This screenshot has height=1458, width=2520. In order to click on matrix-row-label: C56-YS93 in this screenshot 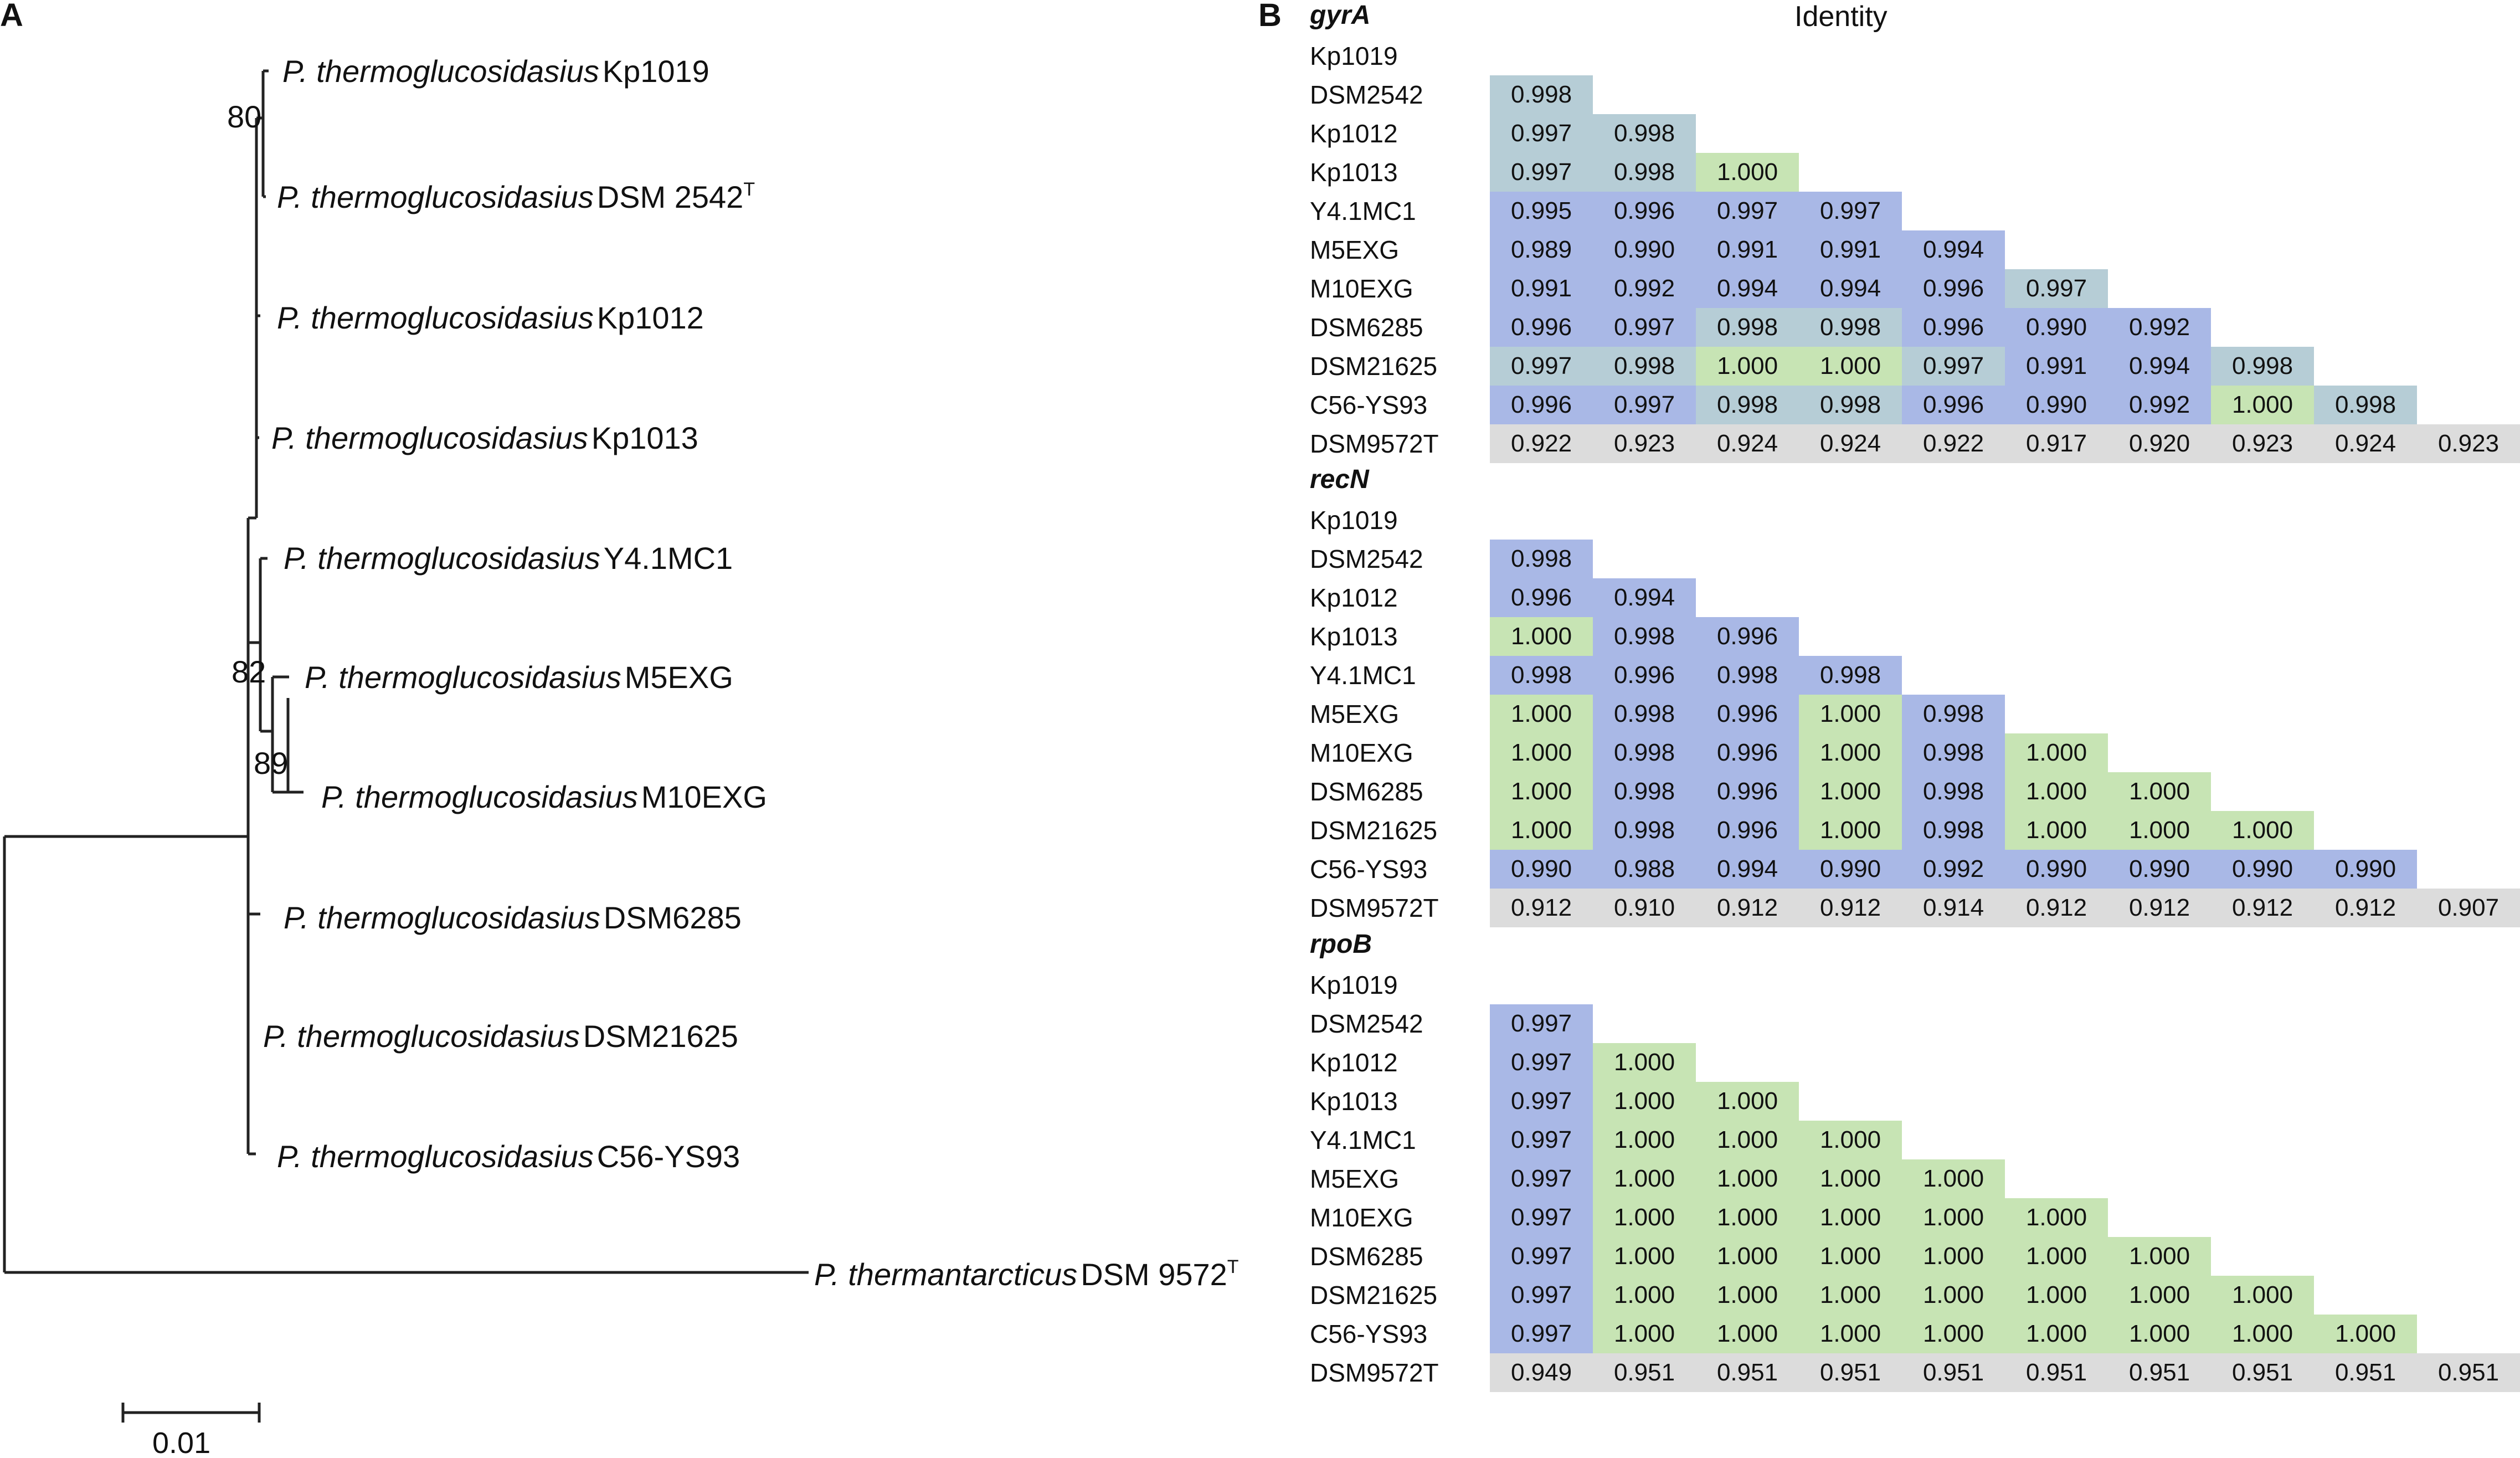, I will do `click(1369, 1334)`.